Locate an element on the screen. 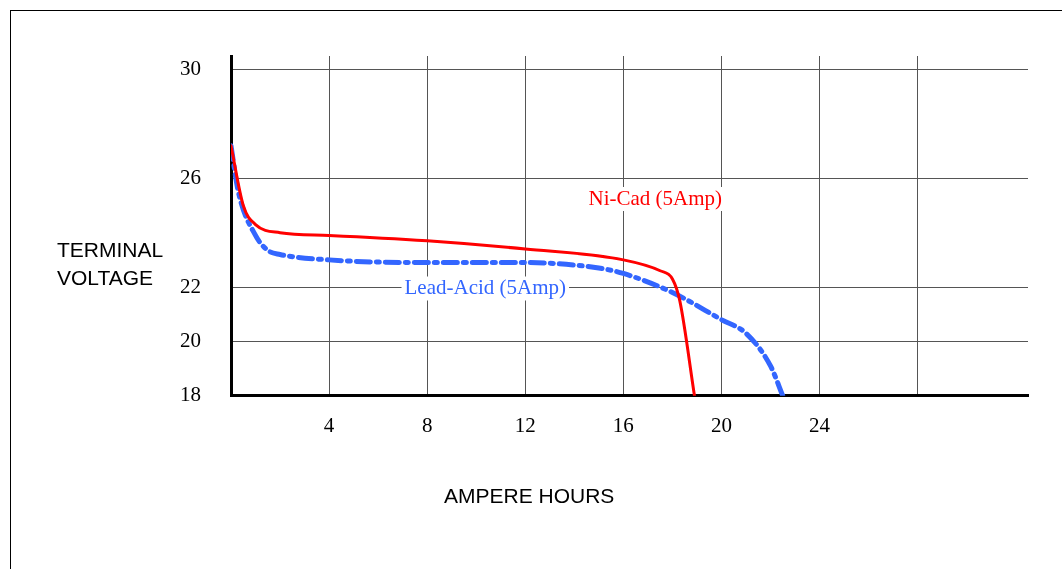 The image size is (1062, 569). y-axis-title: TERMINAL VOLTAGE is located at coordinates (110, 264).